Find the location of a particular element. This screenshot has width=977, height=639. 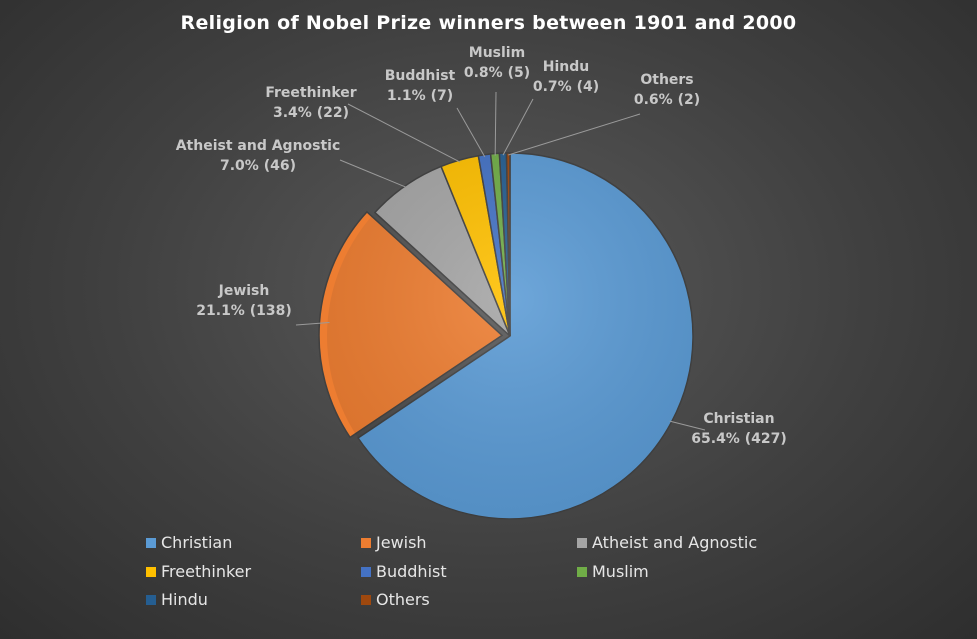

data-label-value: 0.6% (2) is located at coordinates (667, 100).